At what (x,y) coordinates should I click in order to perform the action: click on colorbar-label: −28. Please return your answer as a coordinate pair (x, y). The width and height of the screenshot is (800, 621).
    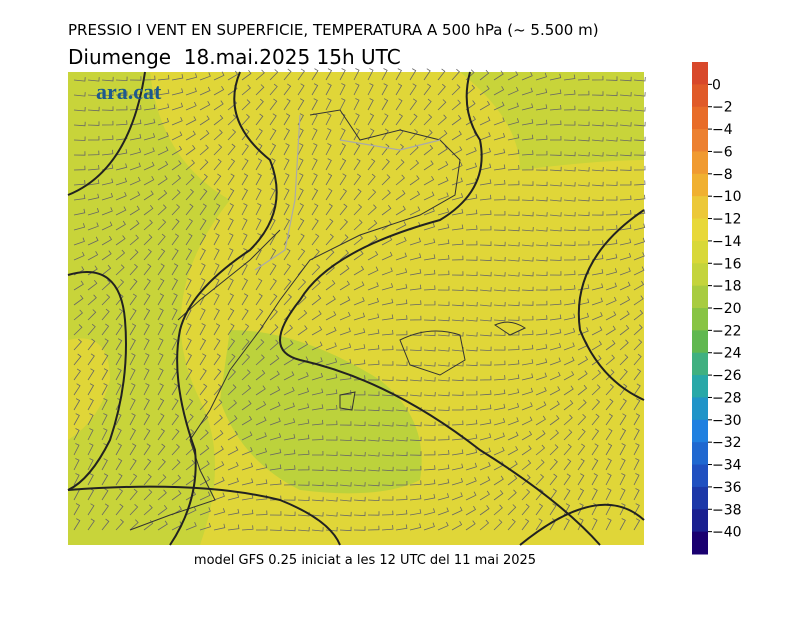
    Looking at the image, I should click on (727, 398).